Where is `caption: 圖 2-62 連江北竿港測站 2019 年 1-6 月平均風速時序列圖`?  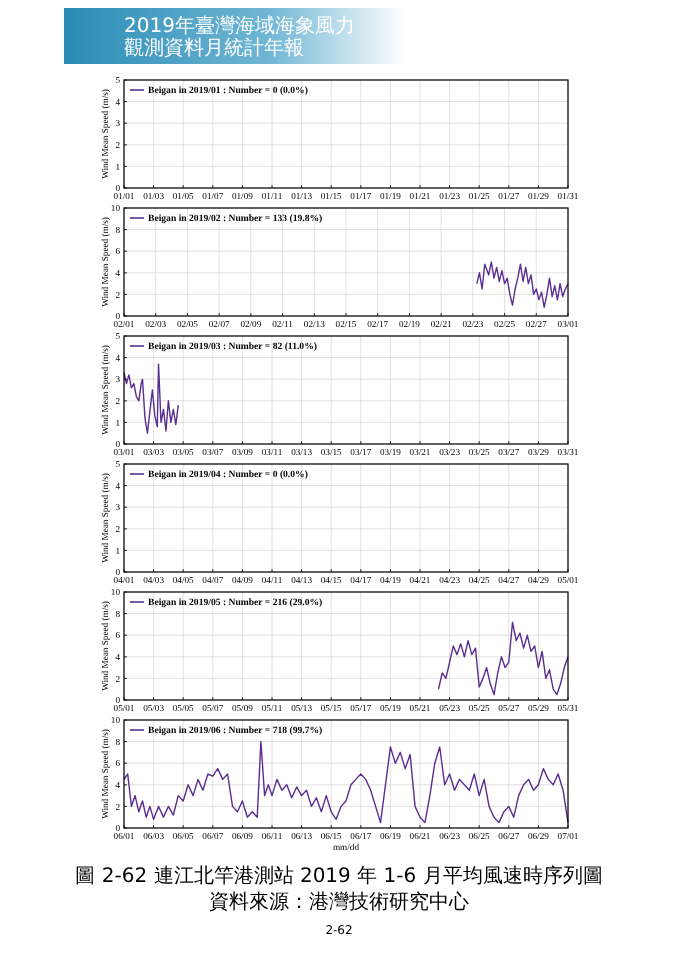
caption: 圖 2-62 連江北竿港測站 2019 年 1-6 月平均風速時序列圖 is located at coordinates (339, 876).